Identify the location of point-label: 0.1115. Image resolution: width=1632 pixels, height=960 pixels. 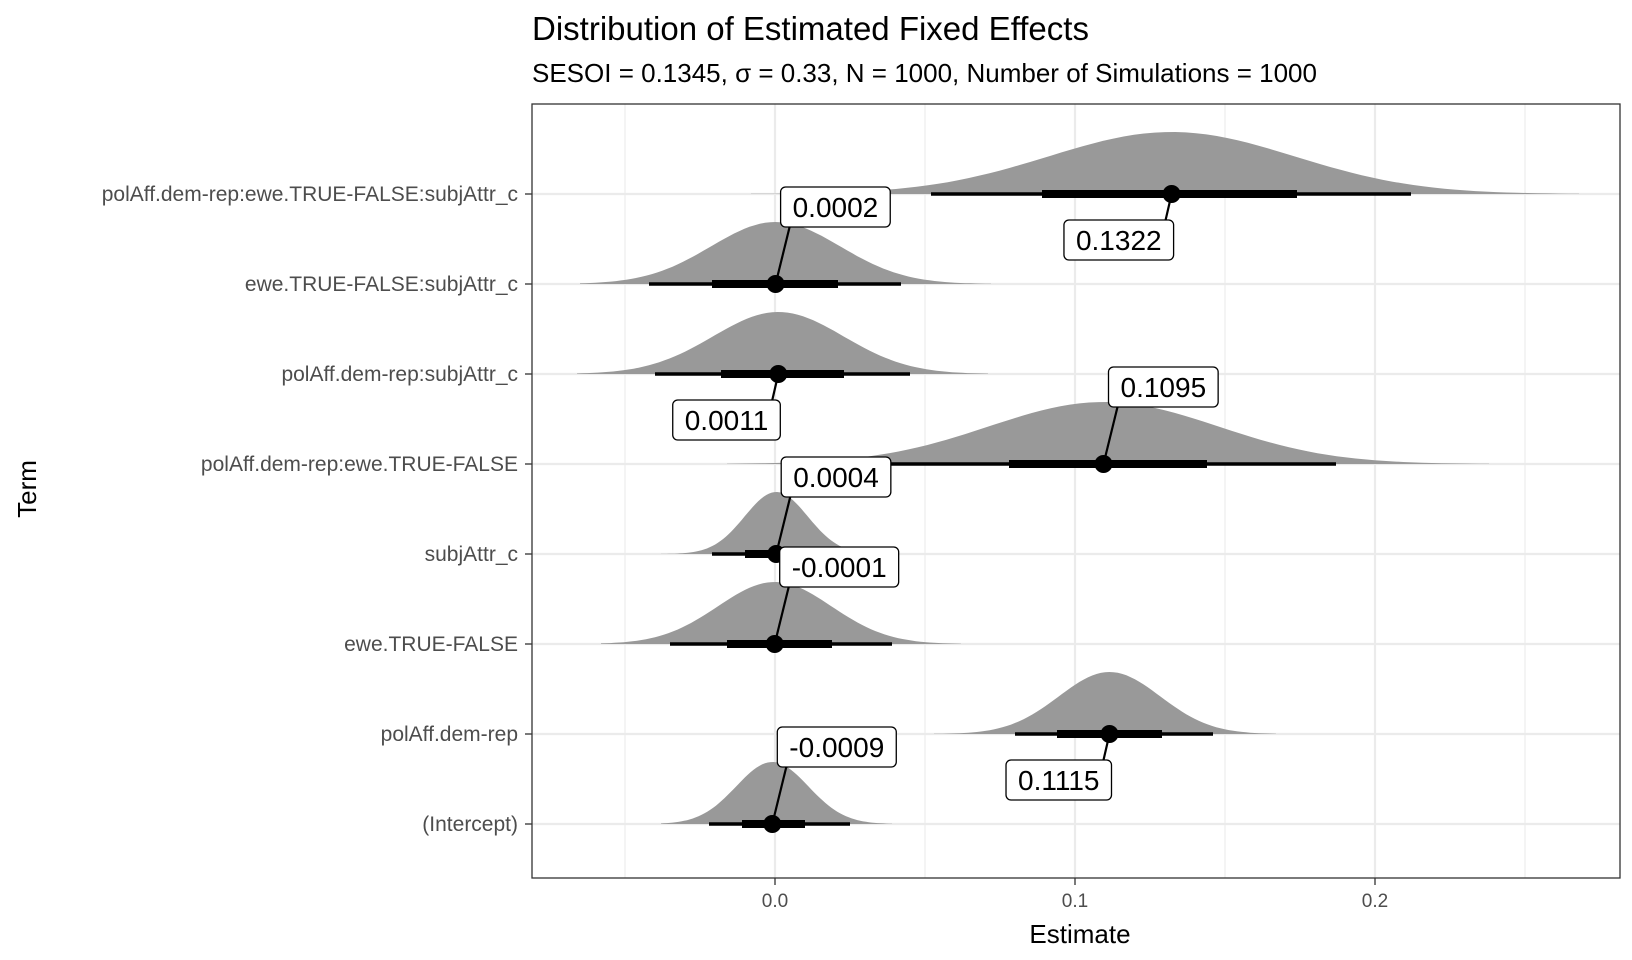
(1059, 767).